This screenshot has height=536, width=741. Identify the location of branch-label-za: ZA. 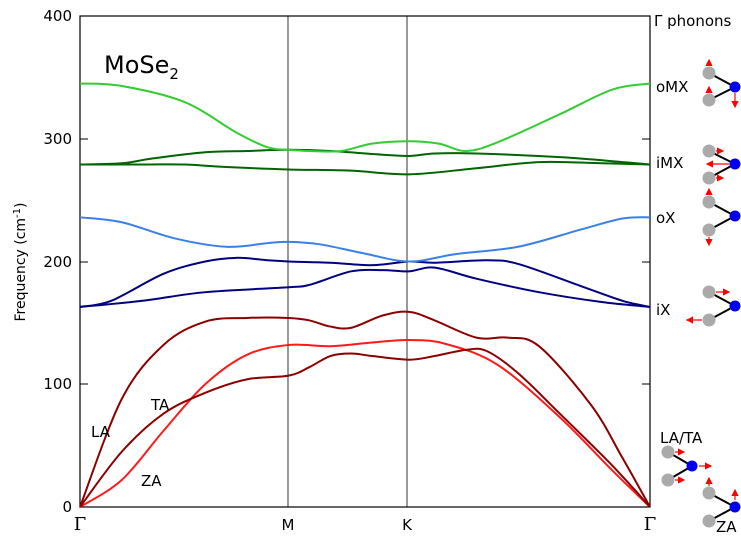
(151, 481).